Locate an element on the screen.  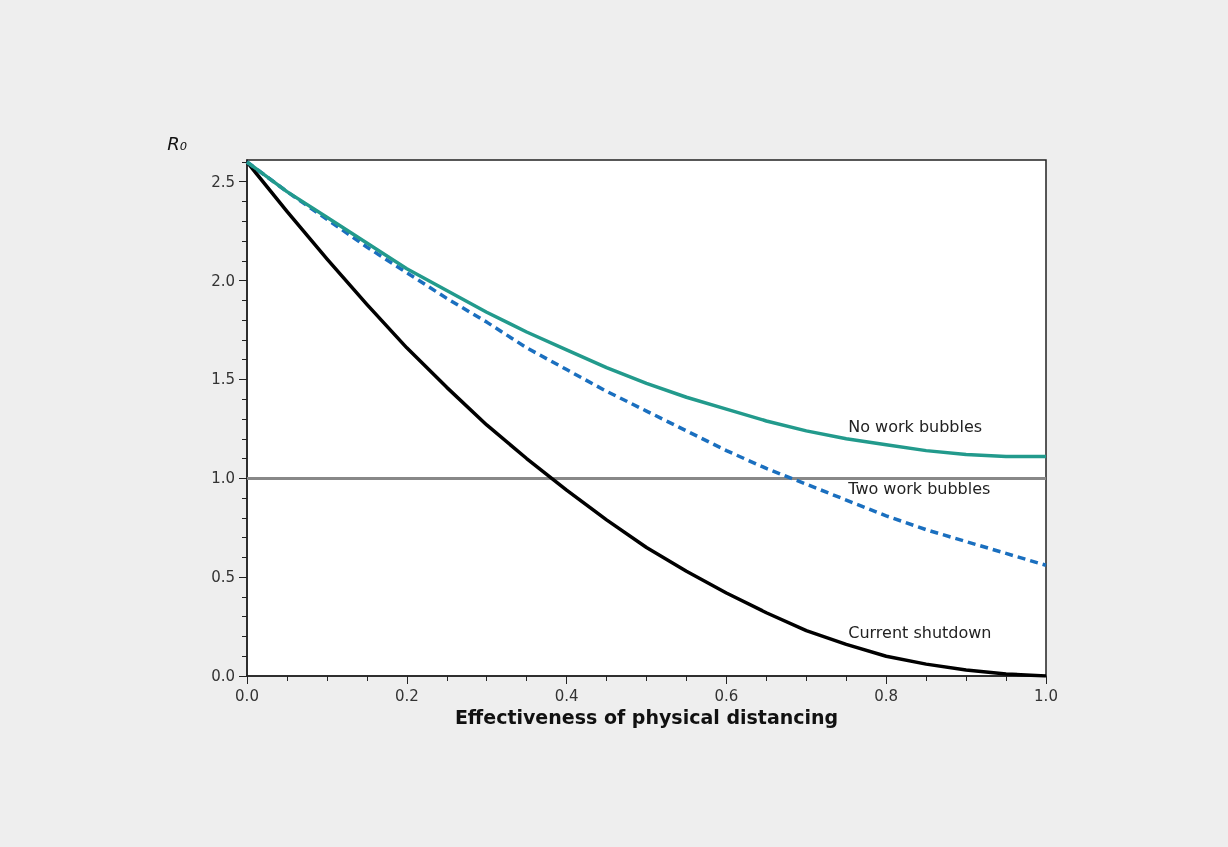
y-tick-label: 0.5 is located at coordinates (223, 577).